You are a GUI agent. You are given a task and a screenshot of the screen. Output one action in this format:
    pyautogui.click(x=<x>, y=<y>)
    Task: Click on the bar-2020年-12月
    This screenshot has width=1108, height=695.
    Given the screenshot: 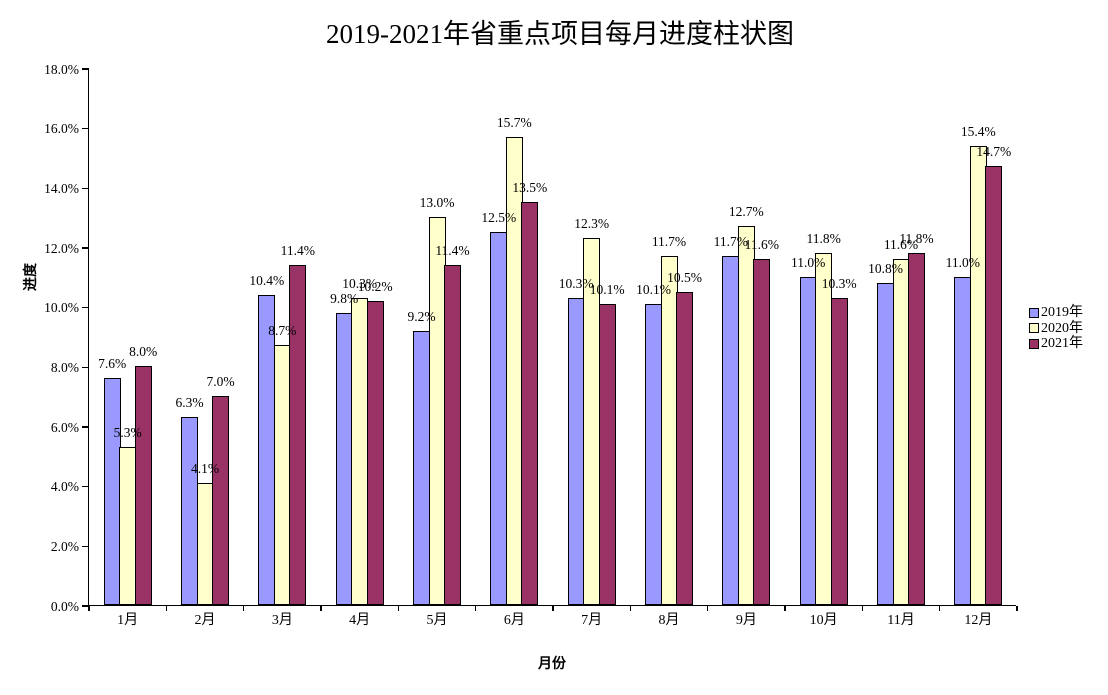 What is the action you would take?
    pyautogui.click(x=978, y=375)
    